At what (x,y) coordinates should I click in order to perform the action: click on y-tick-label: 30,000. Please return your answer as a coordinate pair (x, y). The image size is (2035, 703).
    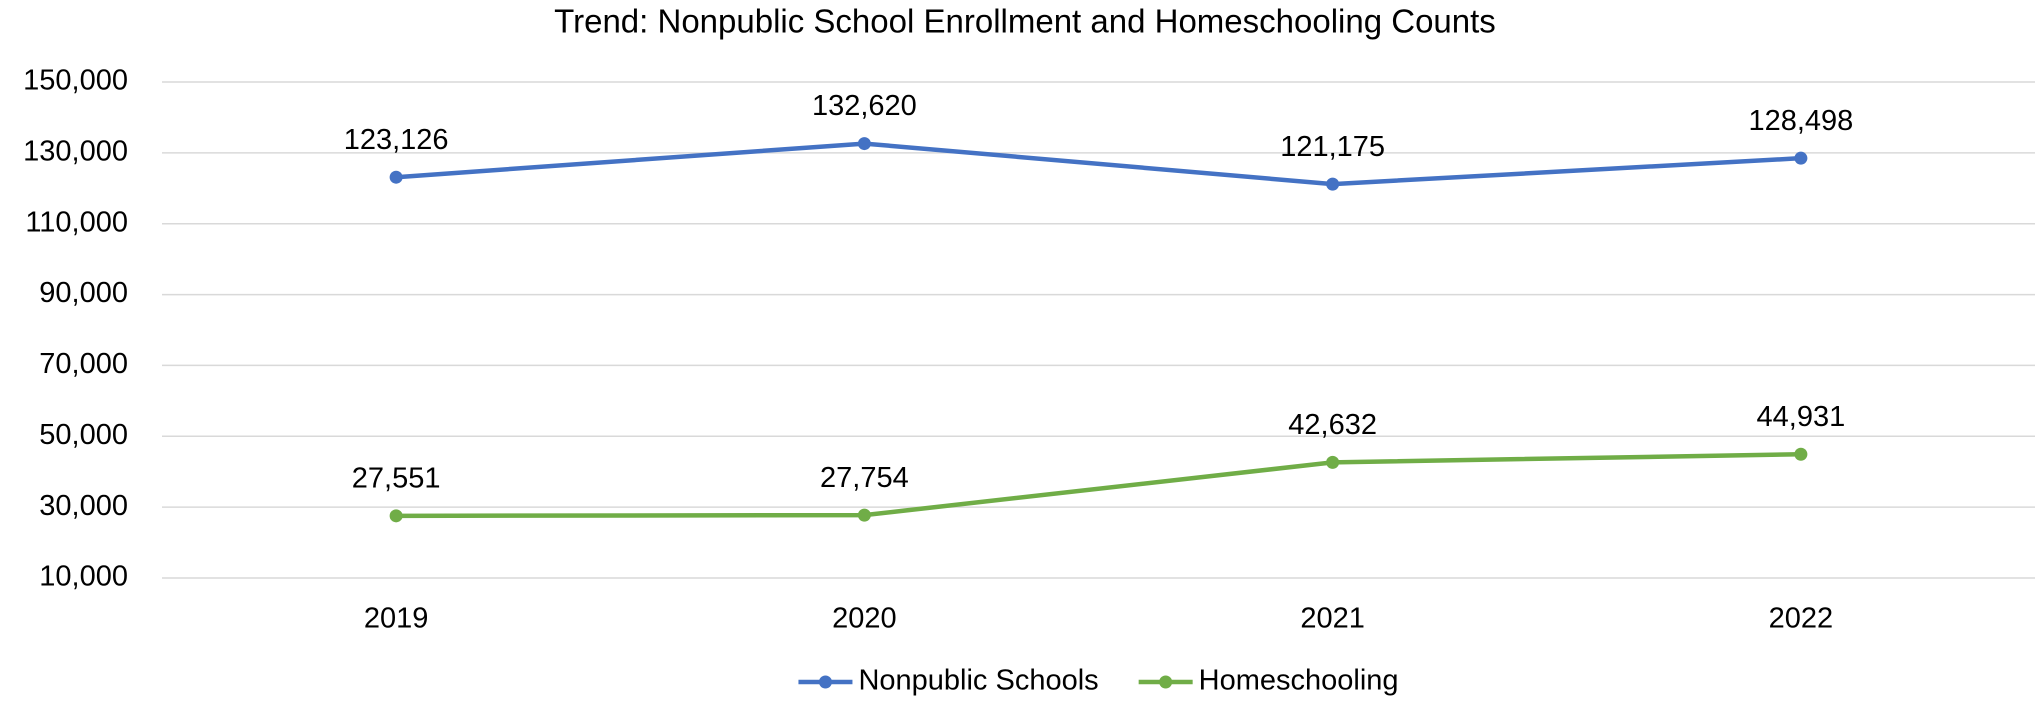
    Looking at the image, I should click on (83, 506).